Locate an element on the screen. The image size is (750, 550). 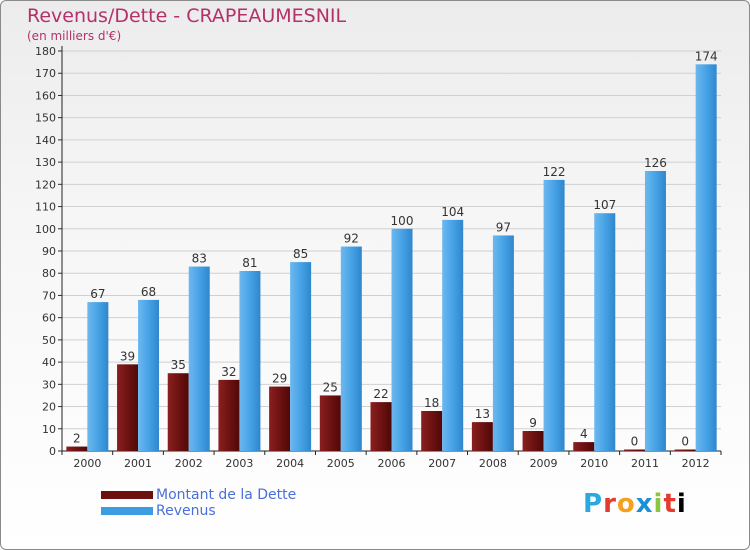
y-tick-label: 160 is located at coordinates (45, 95).